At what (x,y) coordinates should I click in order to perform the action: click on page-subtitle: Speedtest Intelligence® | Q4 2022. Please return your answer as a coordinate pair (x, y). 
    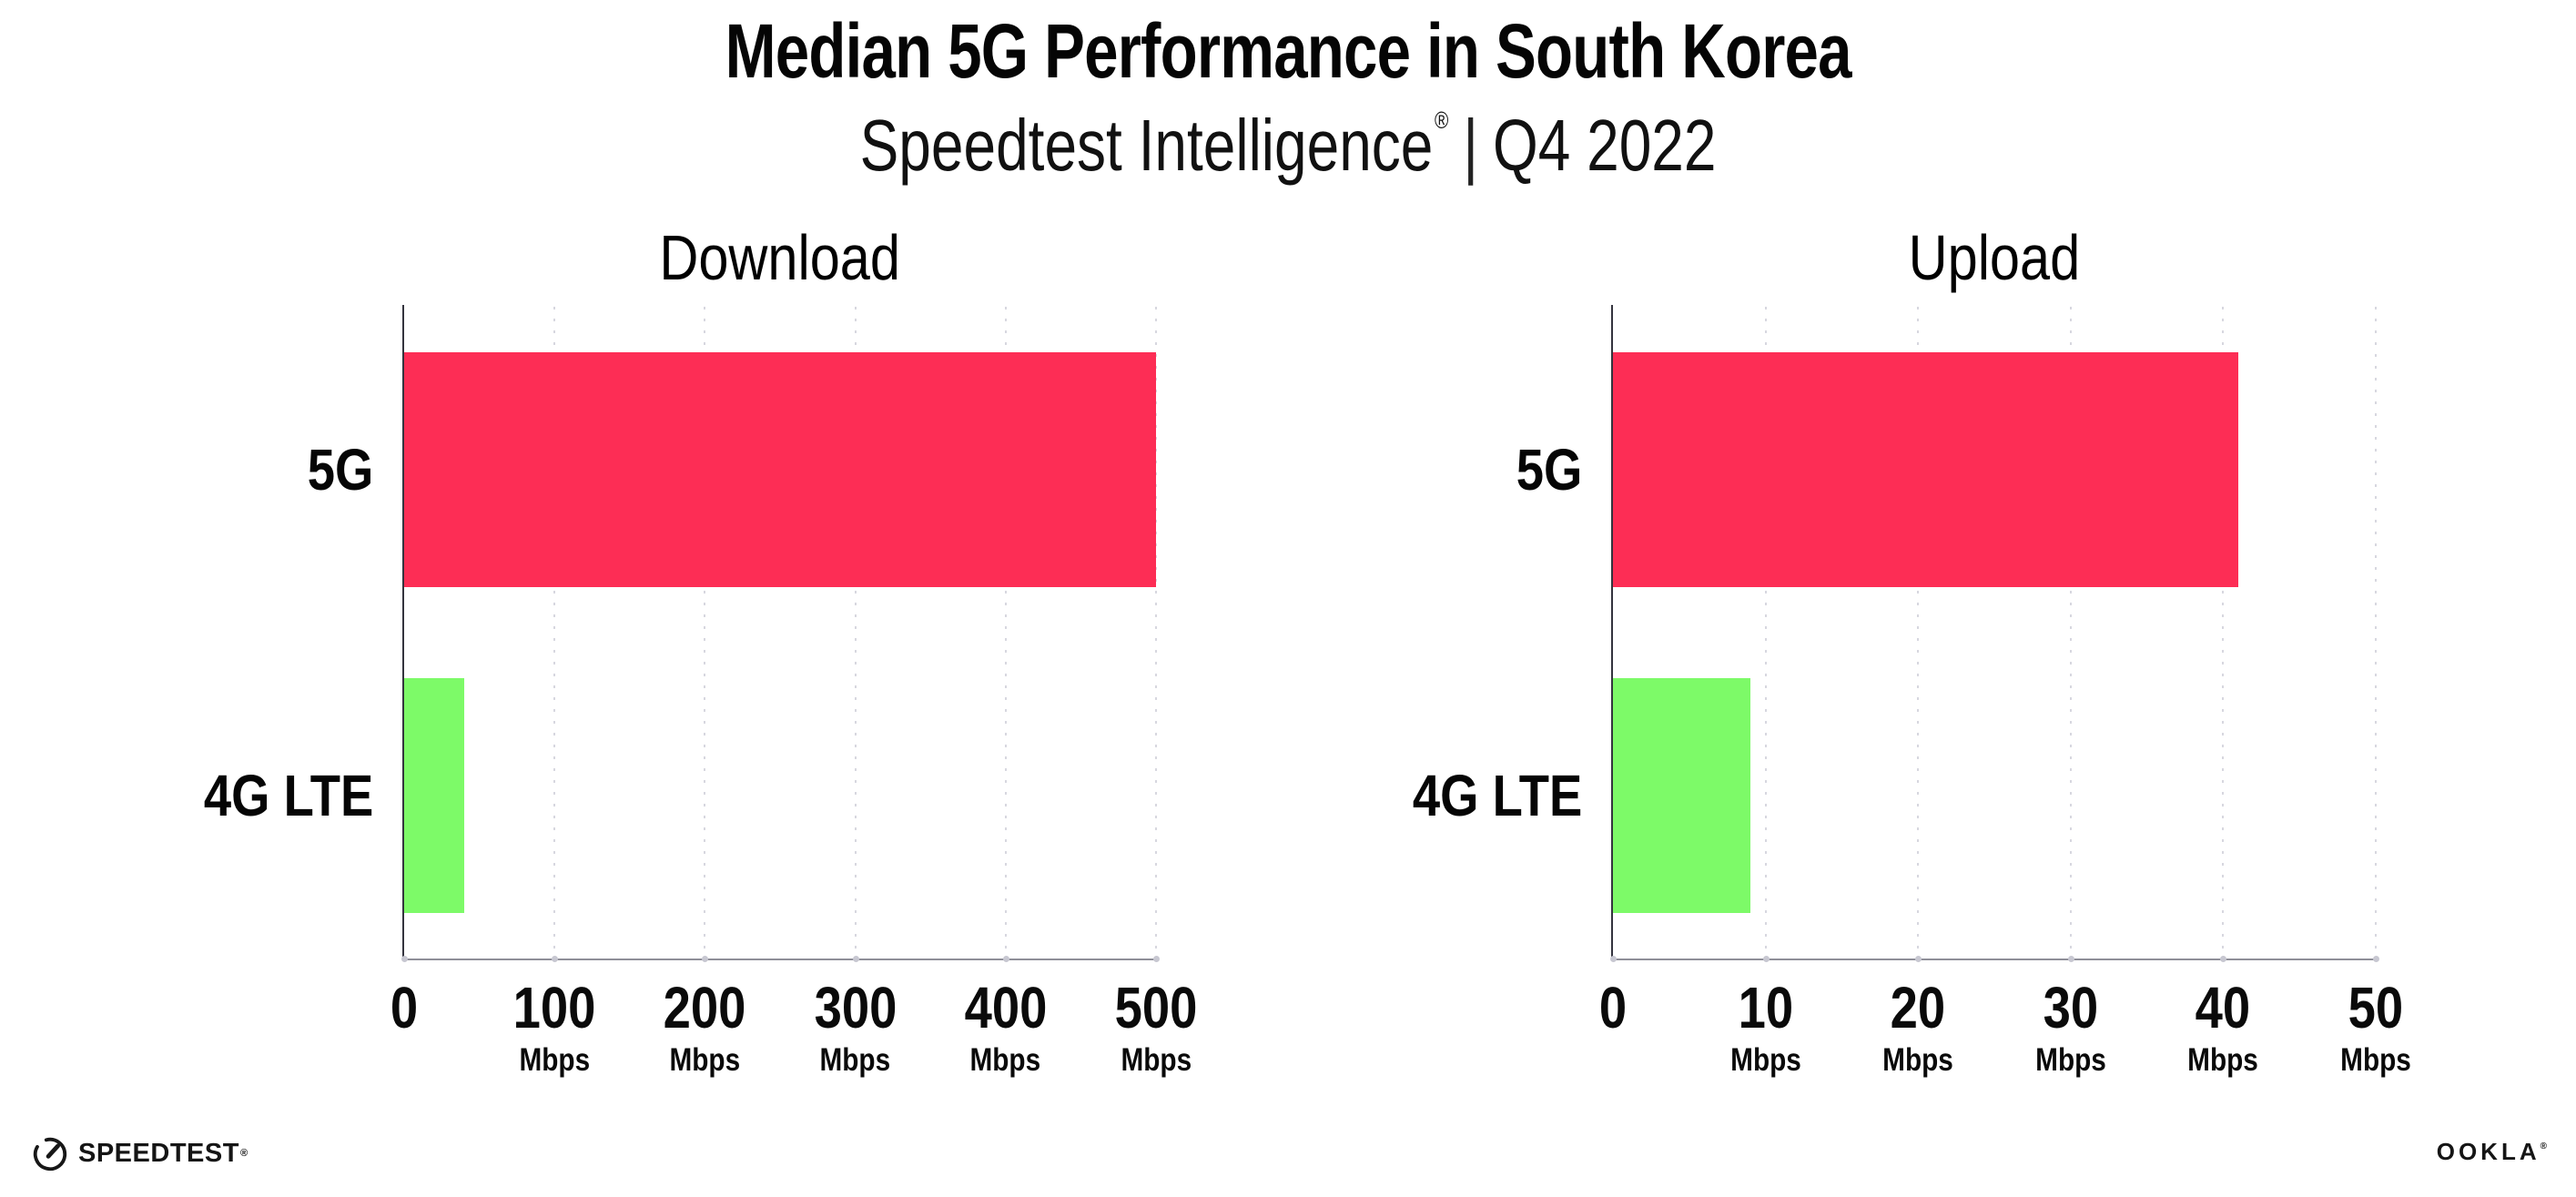
    Looking at the image, I should click on (1288, 145).